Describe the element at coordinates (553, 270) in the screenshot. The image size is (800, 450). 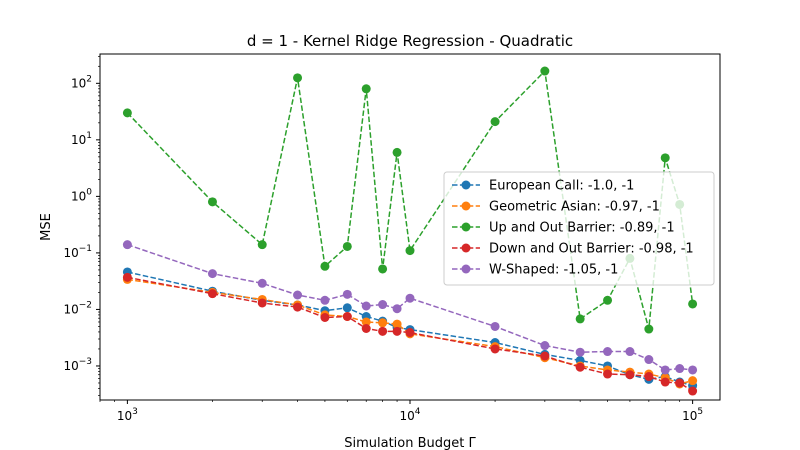
I see `legend-label: W-Shaped: -1.05, -1` at that location.